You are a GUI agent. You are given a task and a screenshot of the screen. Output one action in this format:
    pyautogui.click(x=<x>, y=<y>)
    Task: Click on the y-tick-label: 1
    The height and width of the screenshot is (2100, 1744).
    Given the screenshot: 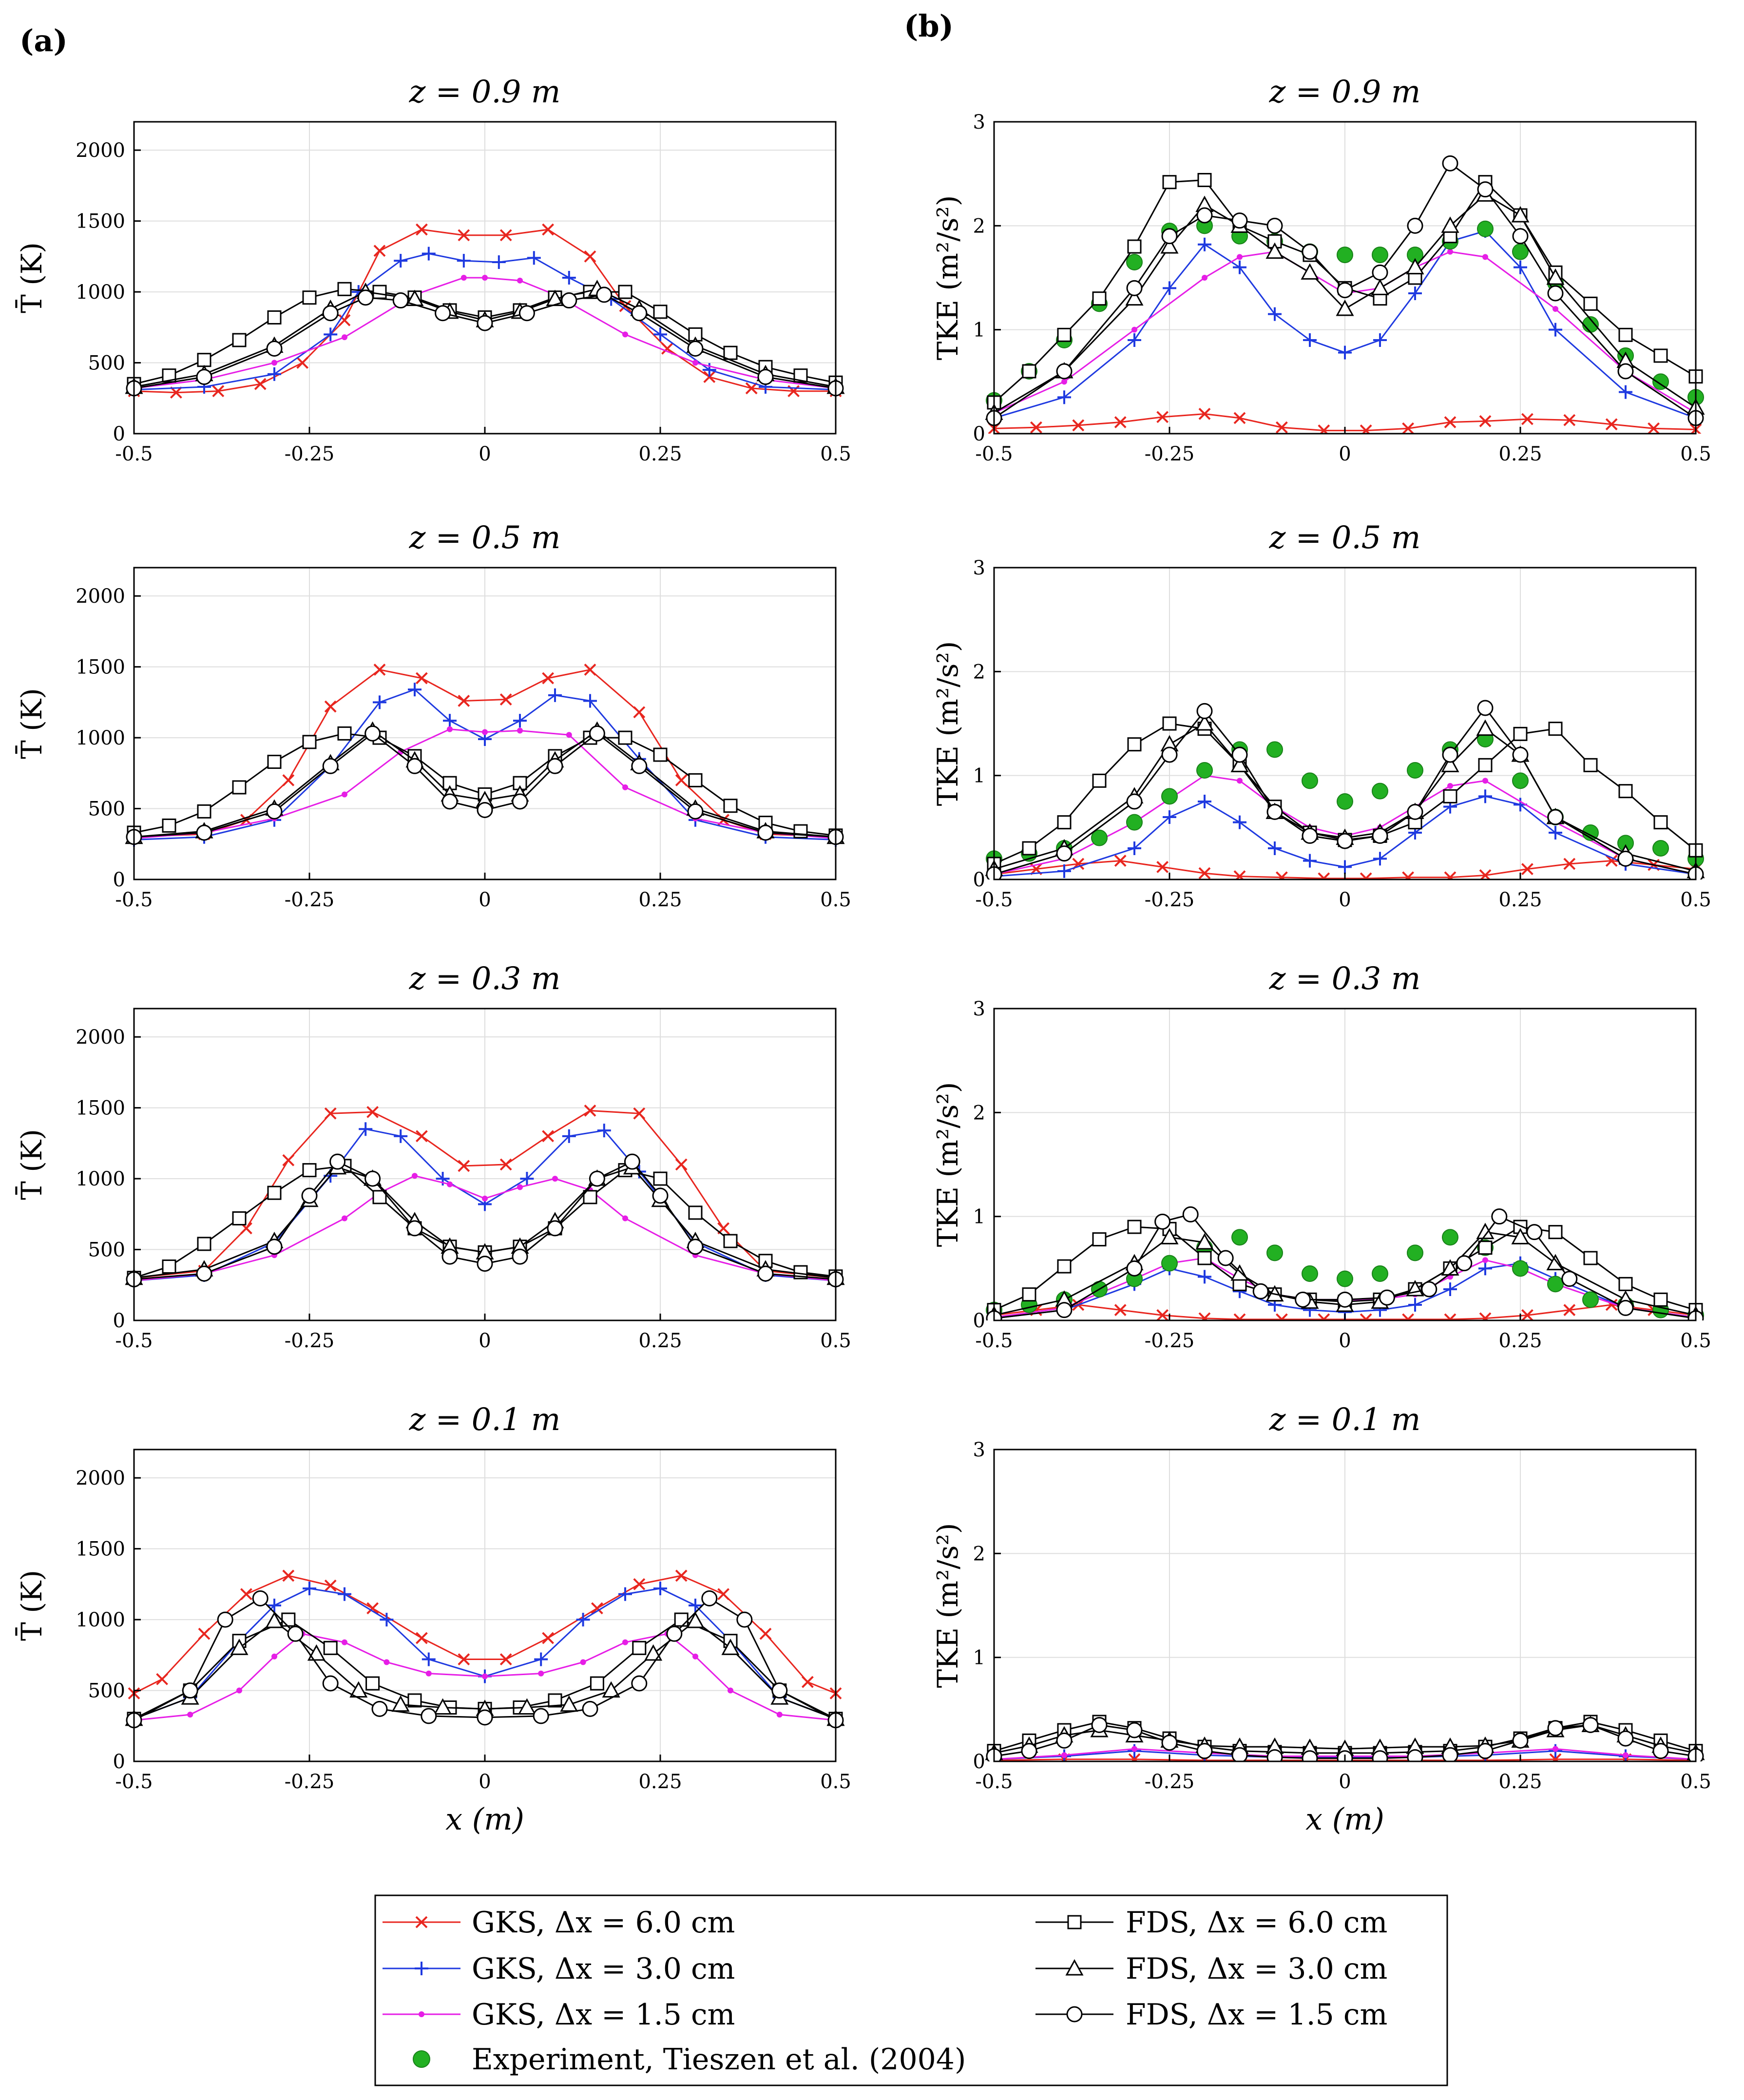 What is the action you would take?
    pyautogui.click(x=979, y=330)
    